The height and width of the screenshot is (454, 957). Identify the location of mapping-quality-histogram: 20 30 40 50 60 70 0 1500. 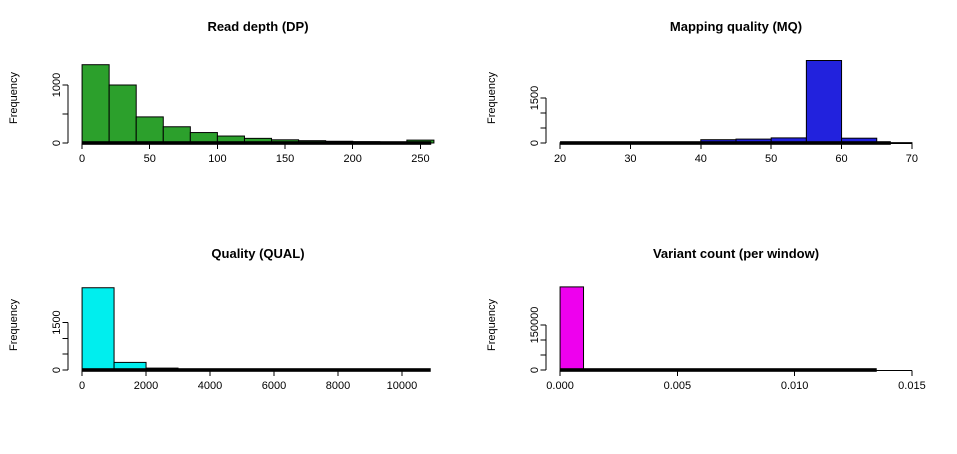
(723, 112).